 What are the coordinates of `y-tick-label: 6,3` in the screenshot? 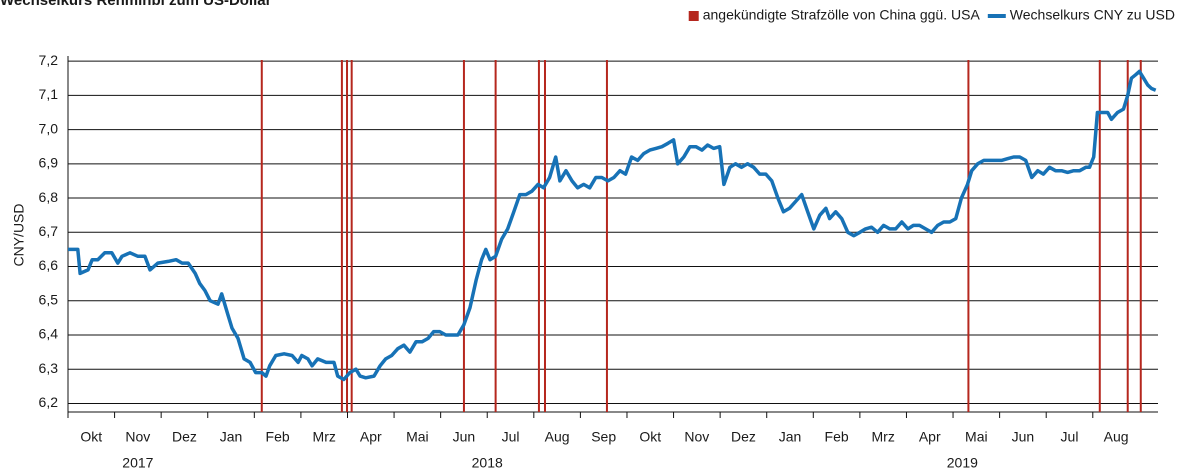 It's located at (49, 368).